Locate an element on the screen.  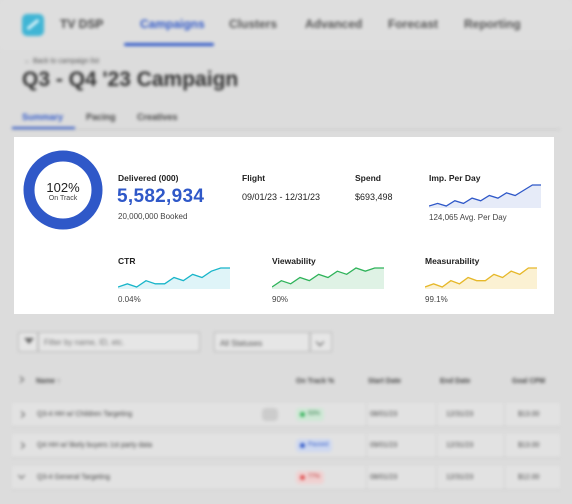
row-name: Q3-4 General Targeting is located at coordinates (74, 477).